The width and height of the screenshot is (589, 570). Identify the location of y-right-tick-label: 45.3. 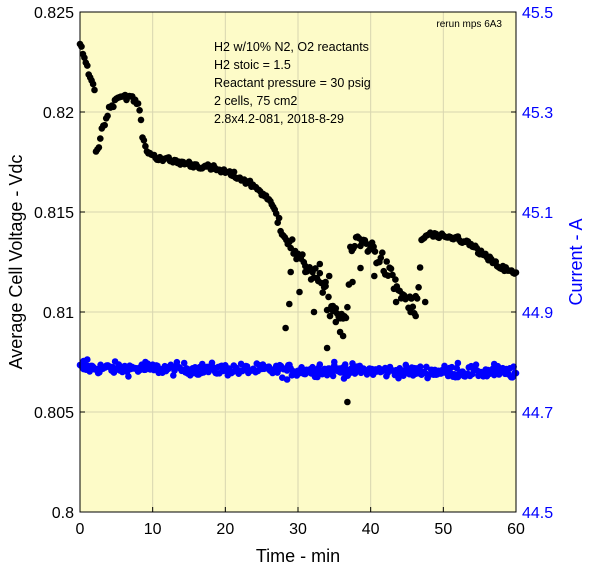
(537, 113).